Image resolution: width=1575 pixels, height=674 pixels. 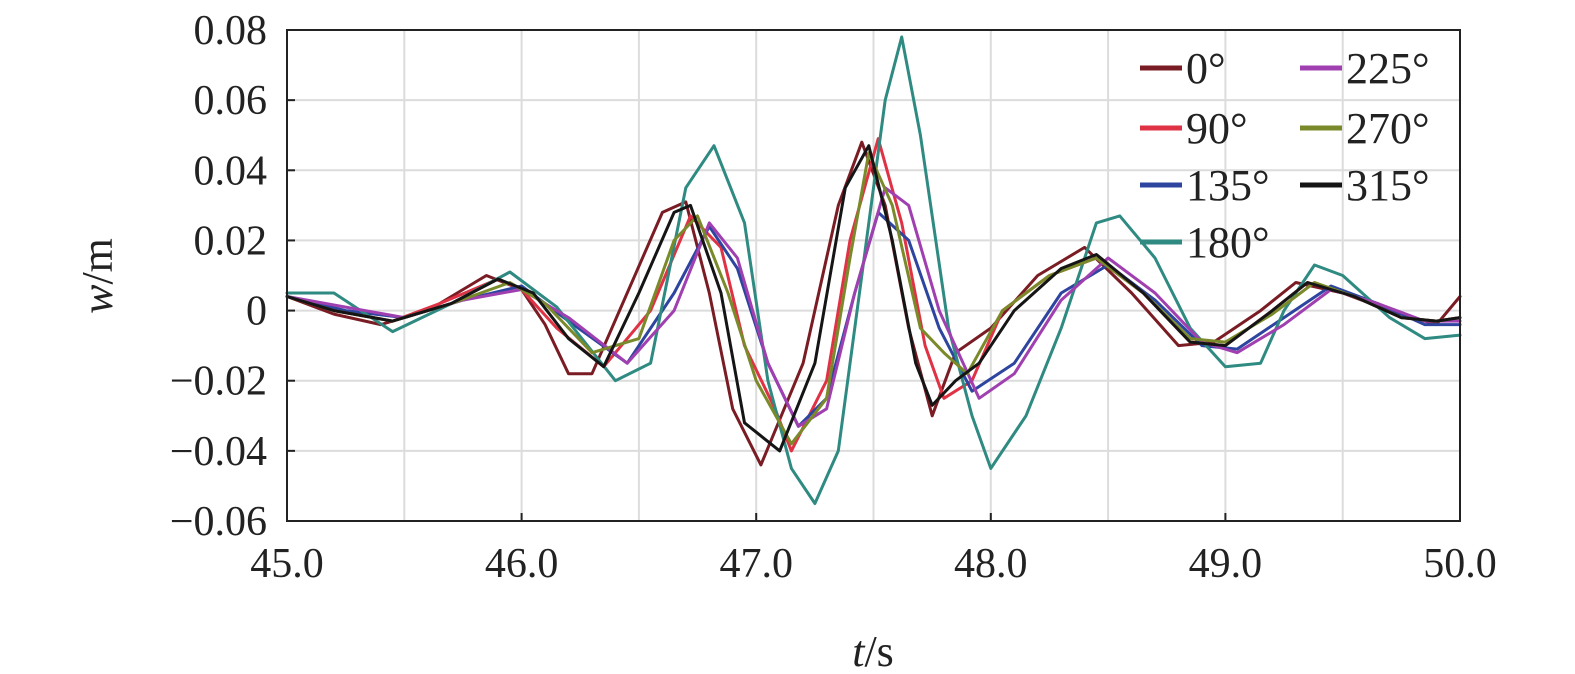 What do you see at coordinates (218, 452) in the screenshot?
I see `y-tick-label: −0.04` at bounding box center [218, 452].